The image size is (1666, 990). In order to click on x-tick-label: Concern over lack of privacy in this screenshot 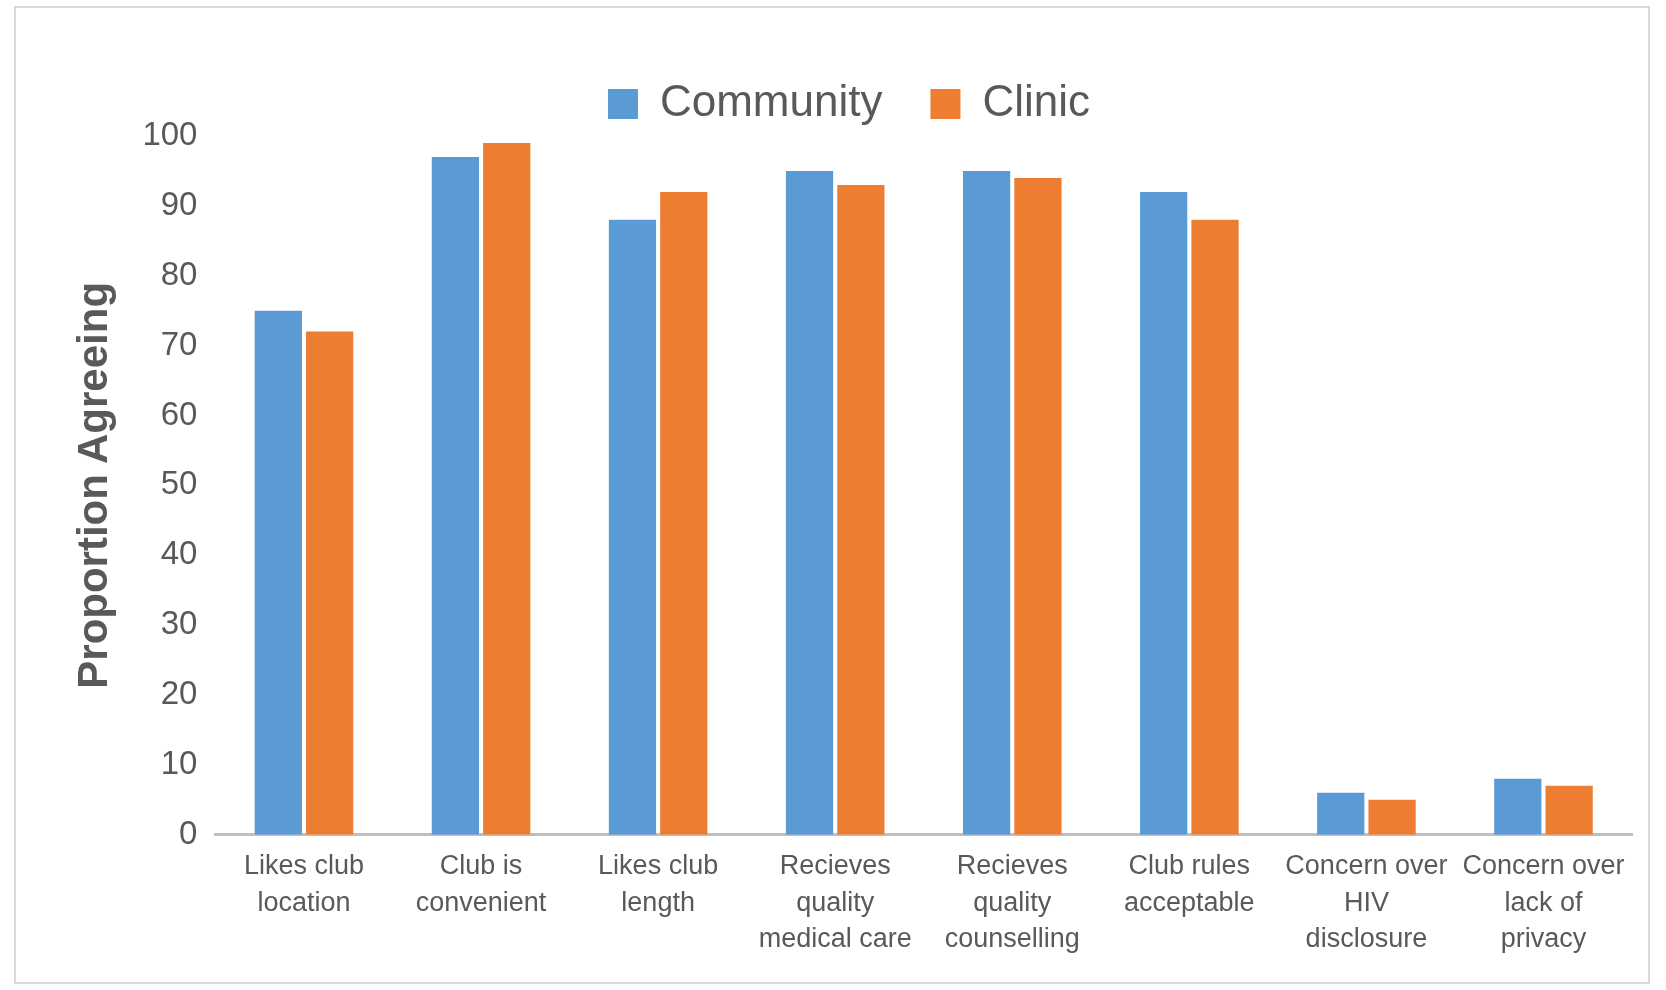, I will do `click(1543, 902)`.